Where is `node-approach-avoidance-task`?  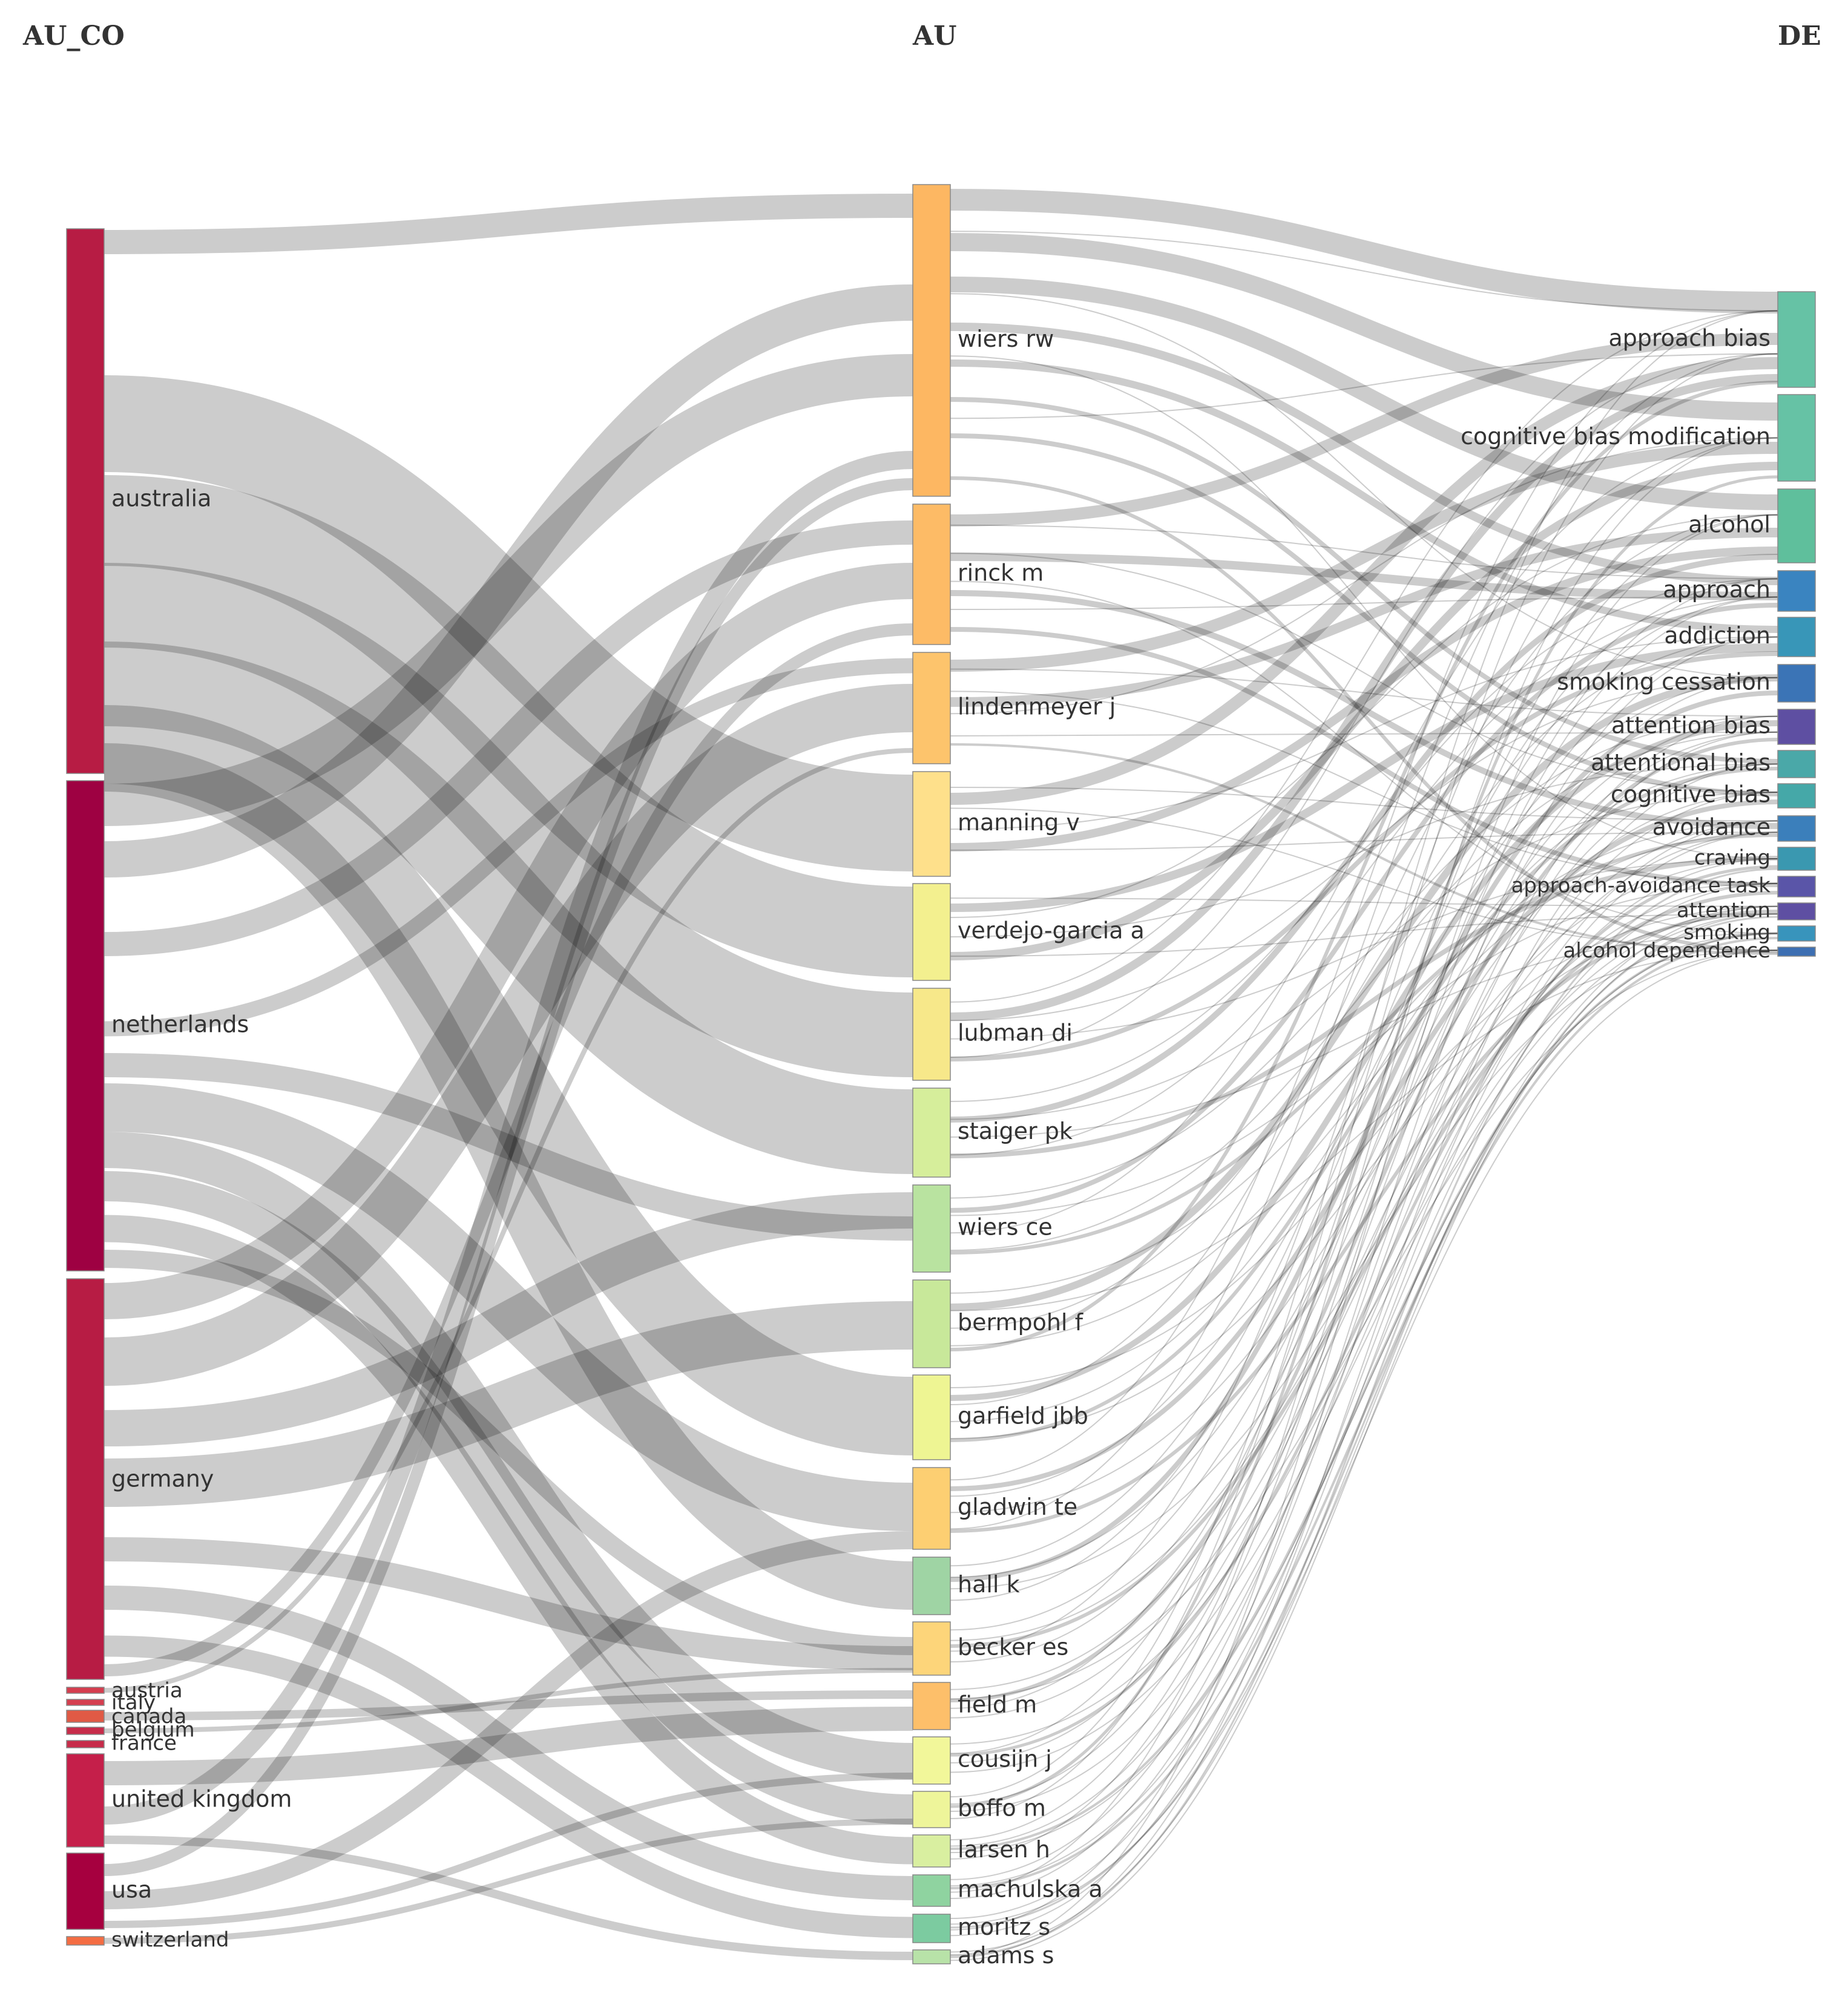 node-approach-avoidance-task is located at coordinates (1796, 886).